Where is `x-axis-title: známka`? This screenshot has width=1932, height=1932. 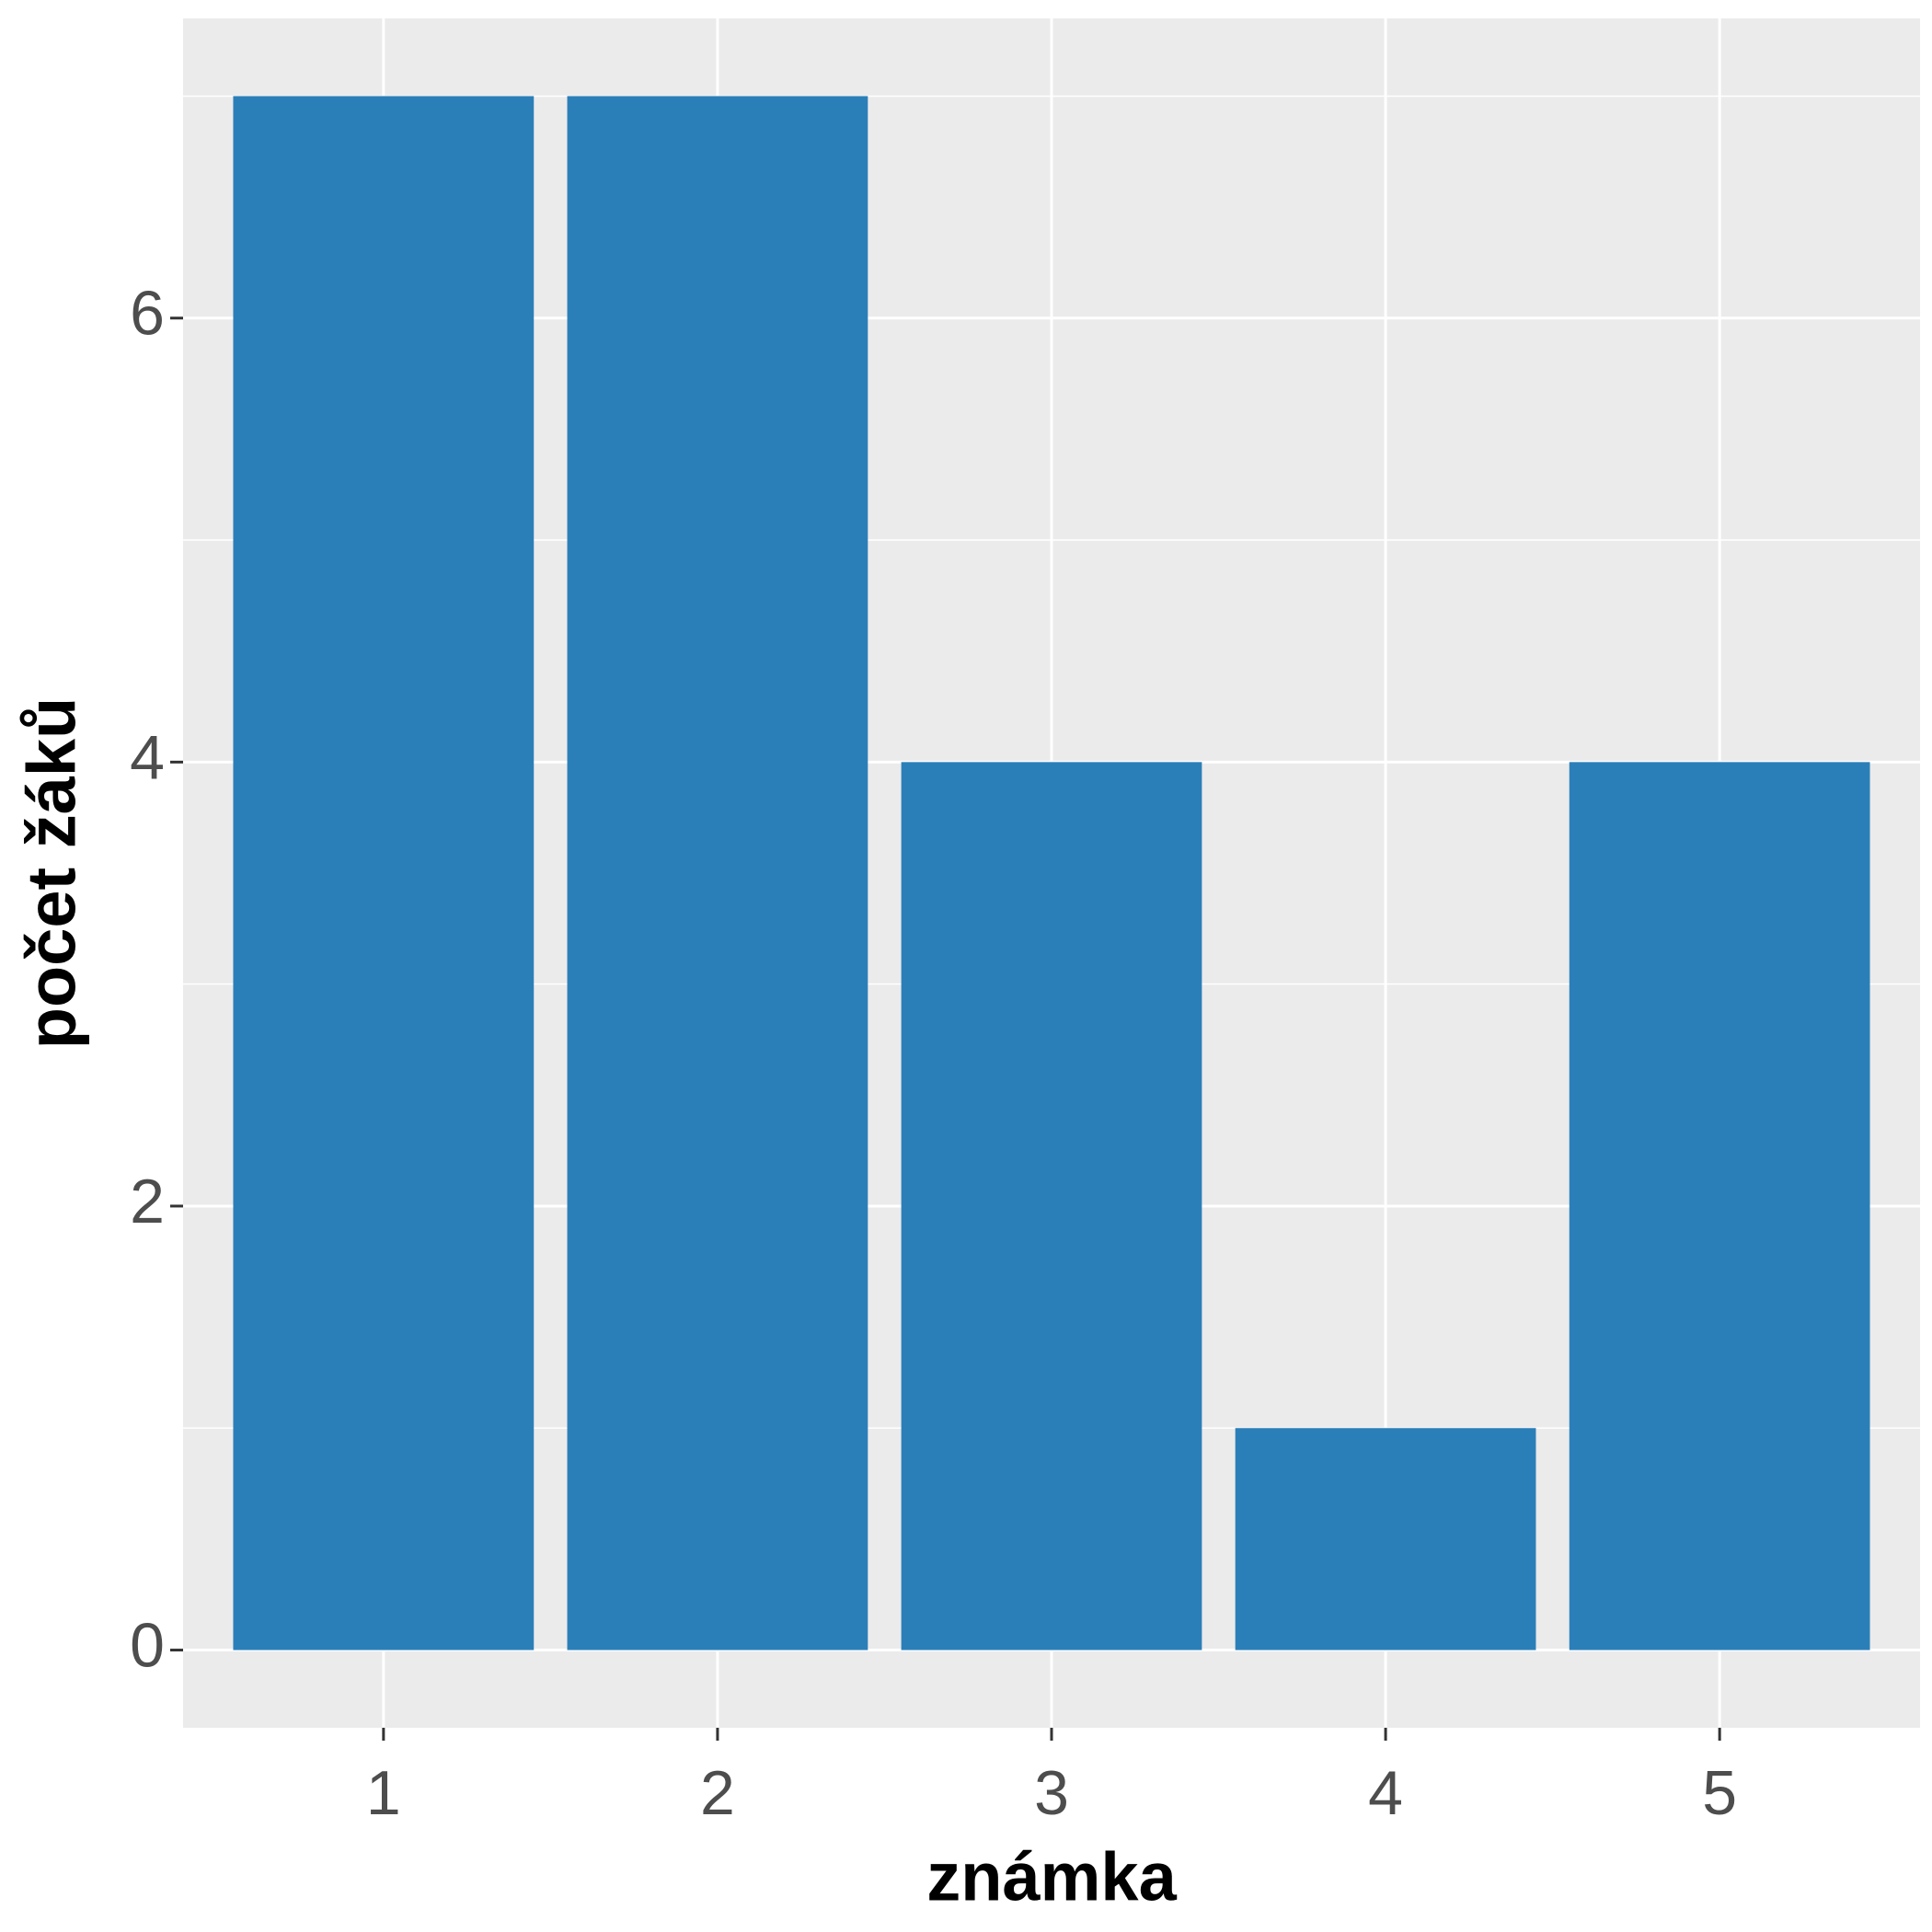
x-axis-title: známka is located at coordinates (1051, 1877).